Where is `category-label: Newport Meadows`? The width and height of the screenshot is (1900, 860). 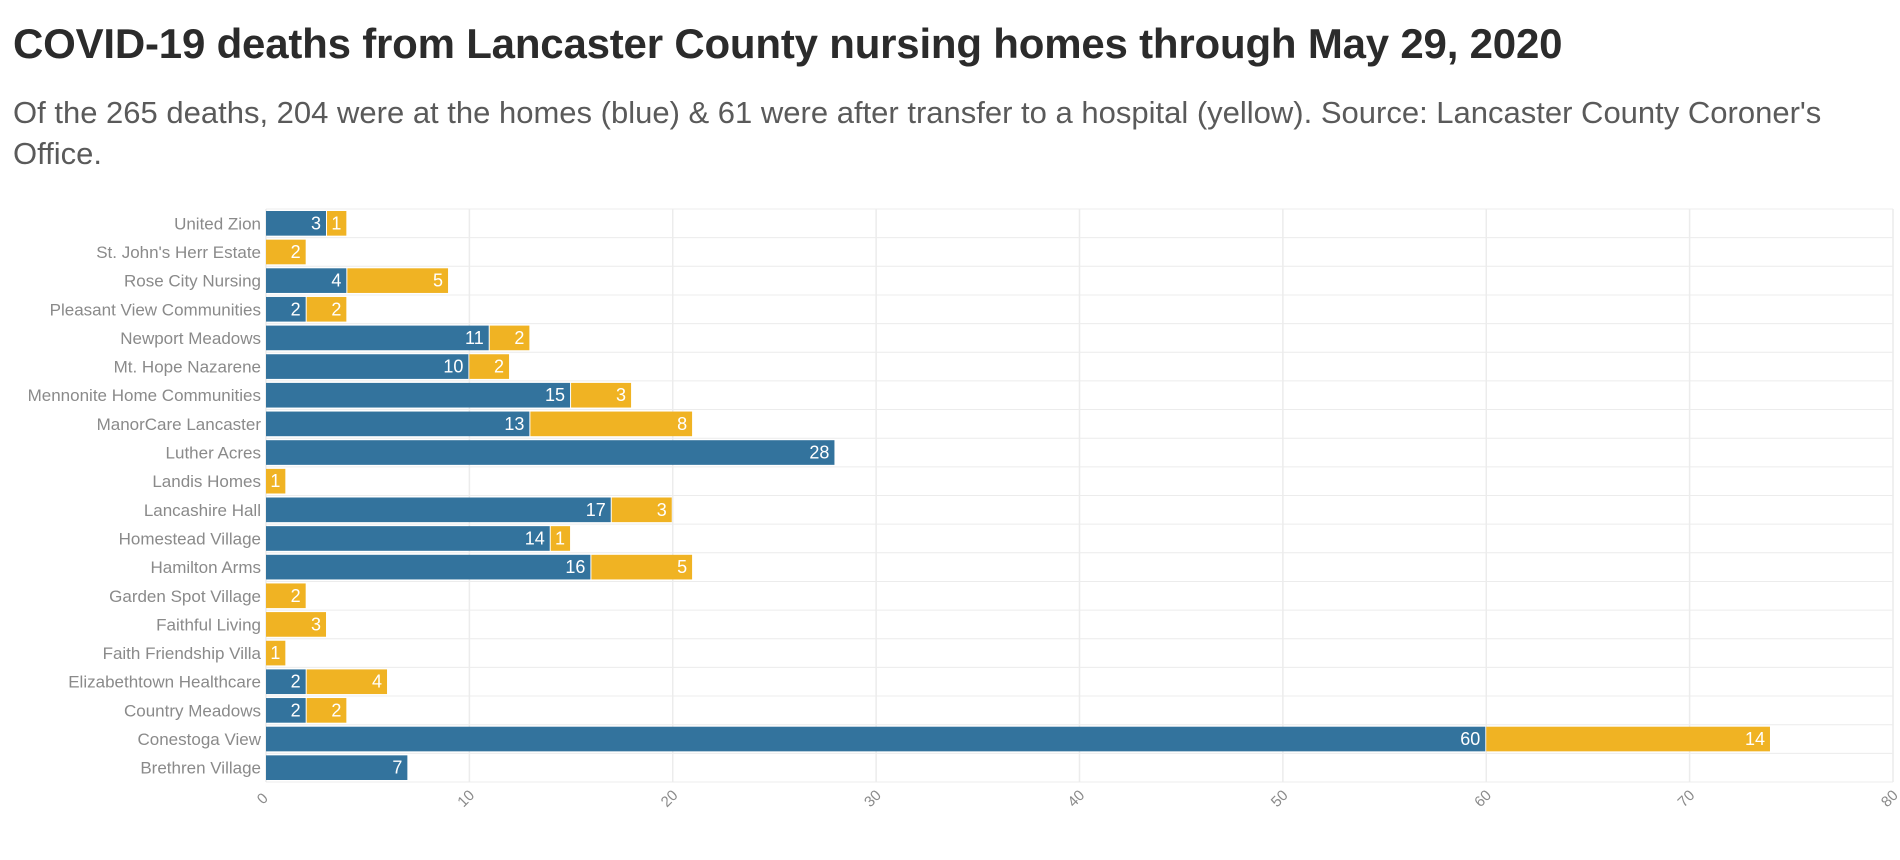
category-label: Newport Meadows is located at coordinates (190, 338).